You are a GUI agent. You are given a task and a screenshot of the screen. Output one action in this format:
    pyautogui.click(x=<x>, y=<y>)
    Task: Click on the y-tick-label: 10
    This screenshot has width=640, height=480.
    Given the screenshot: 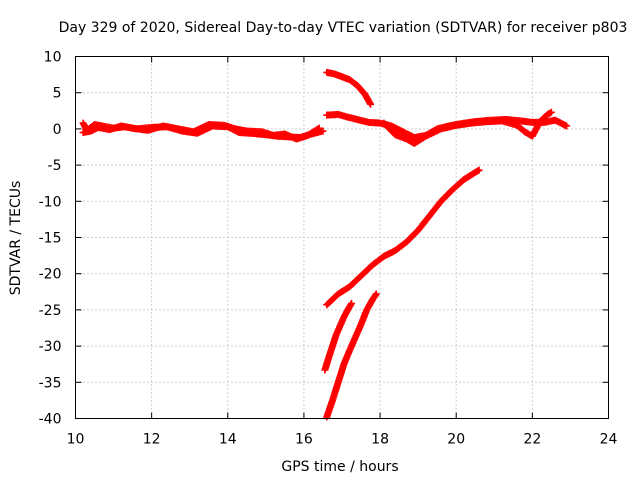 What is the action you would take?
    pyautogui.click(x=53, y=58)
    